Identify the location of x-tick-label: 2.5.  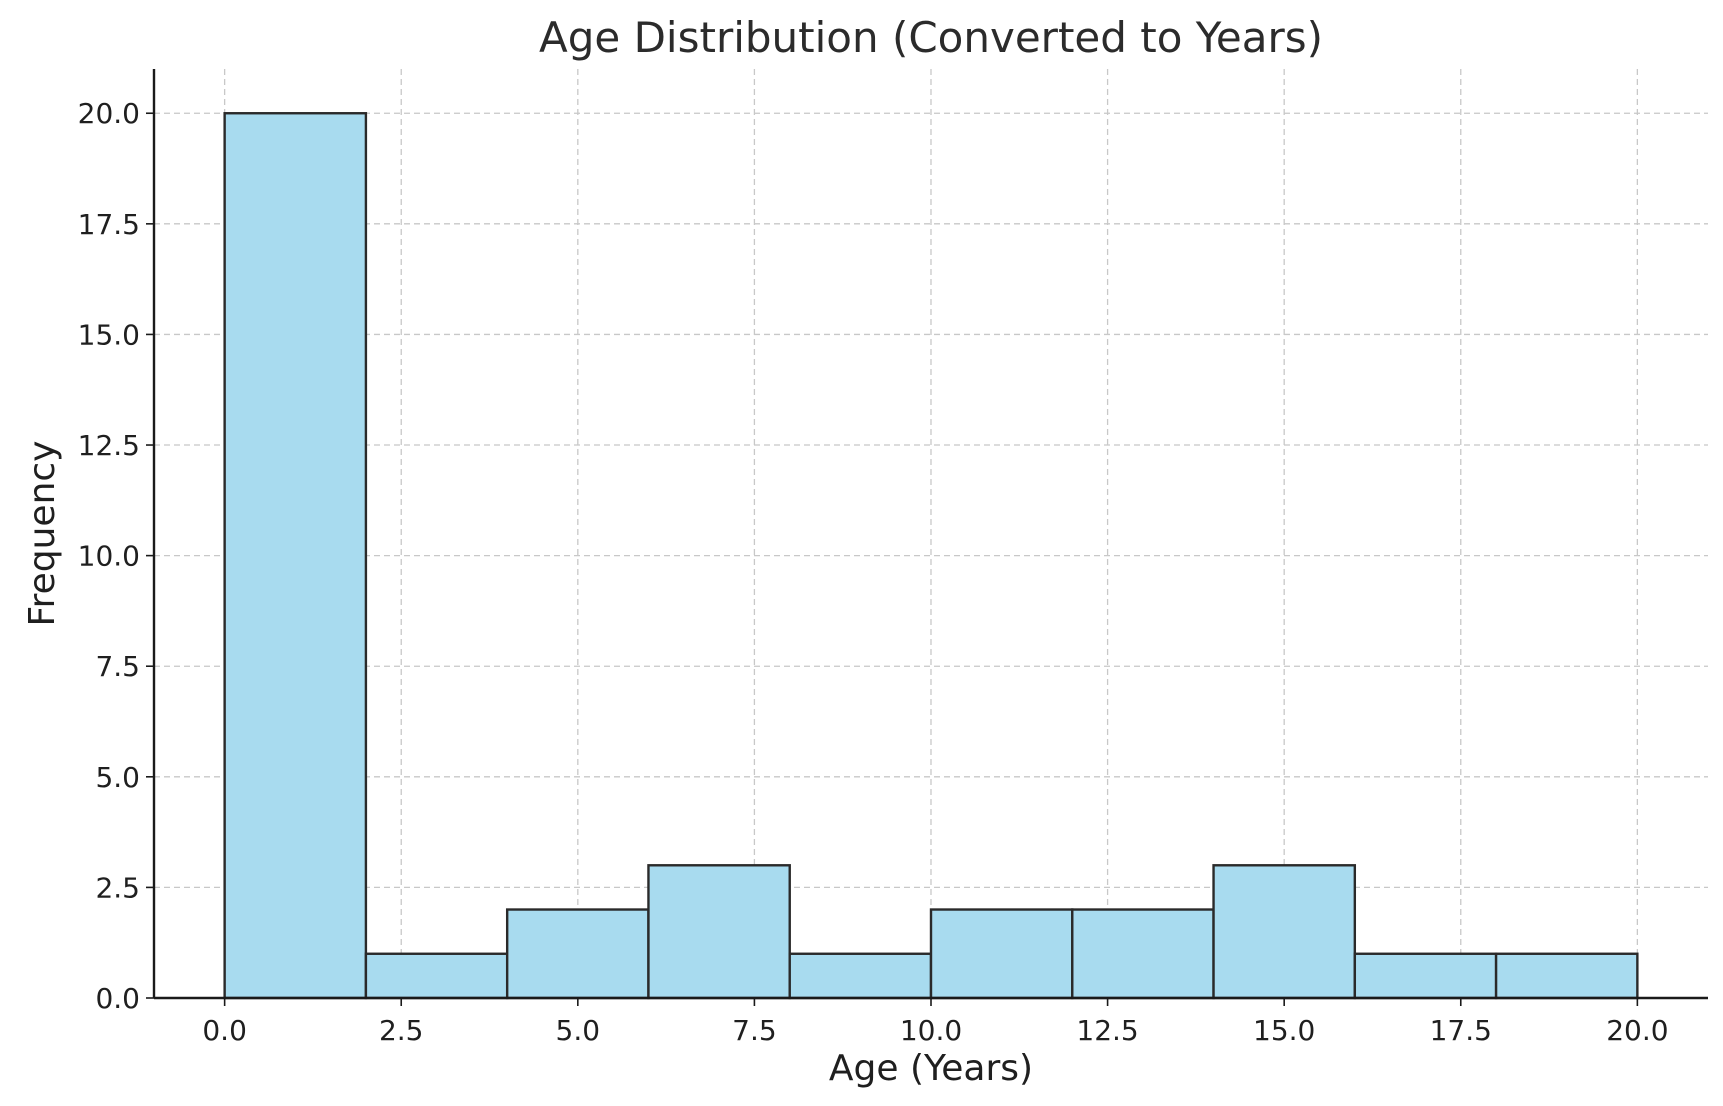
(401, 1030).